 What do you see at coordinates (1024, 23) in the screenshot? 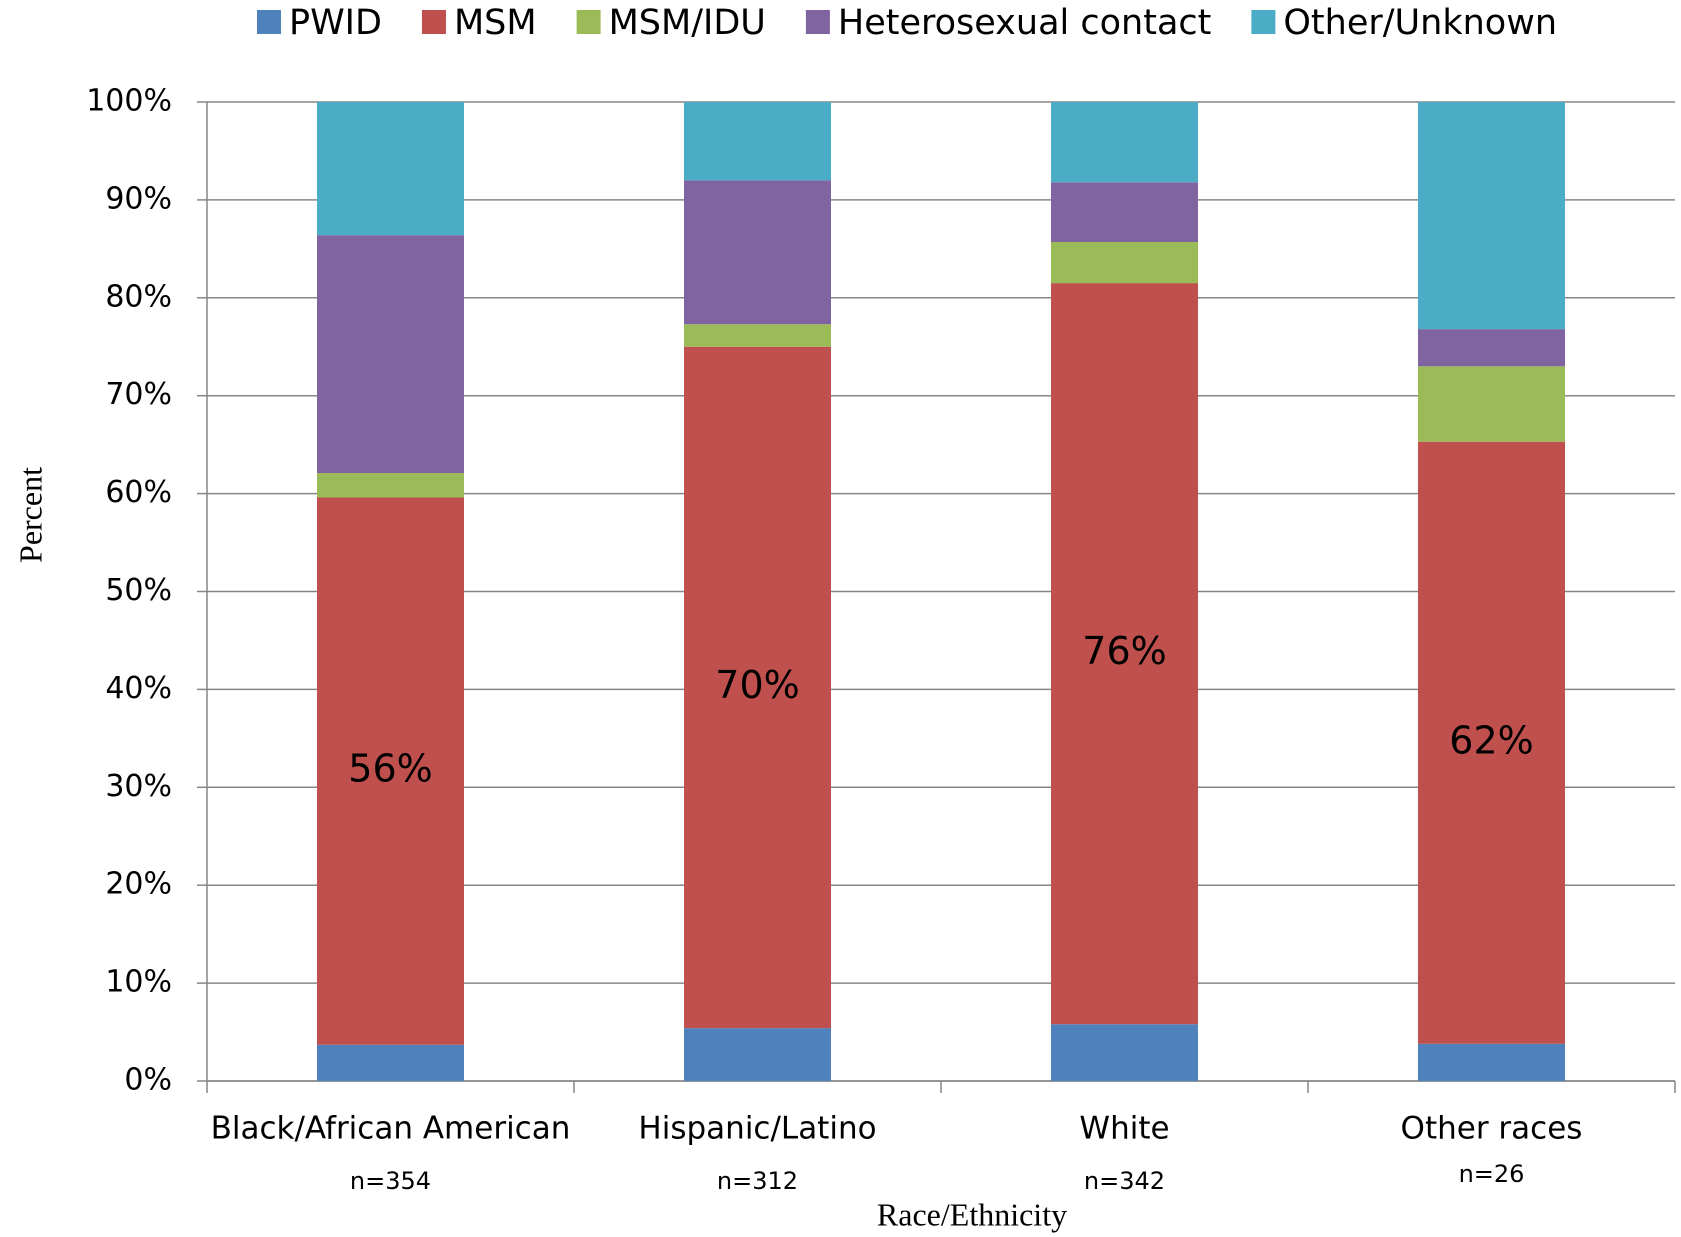
I see `legend-label: Heterosexual contact` at bounding box center [1024, 23].